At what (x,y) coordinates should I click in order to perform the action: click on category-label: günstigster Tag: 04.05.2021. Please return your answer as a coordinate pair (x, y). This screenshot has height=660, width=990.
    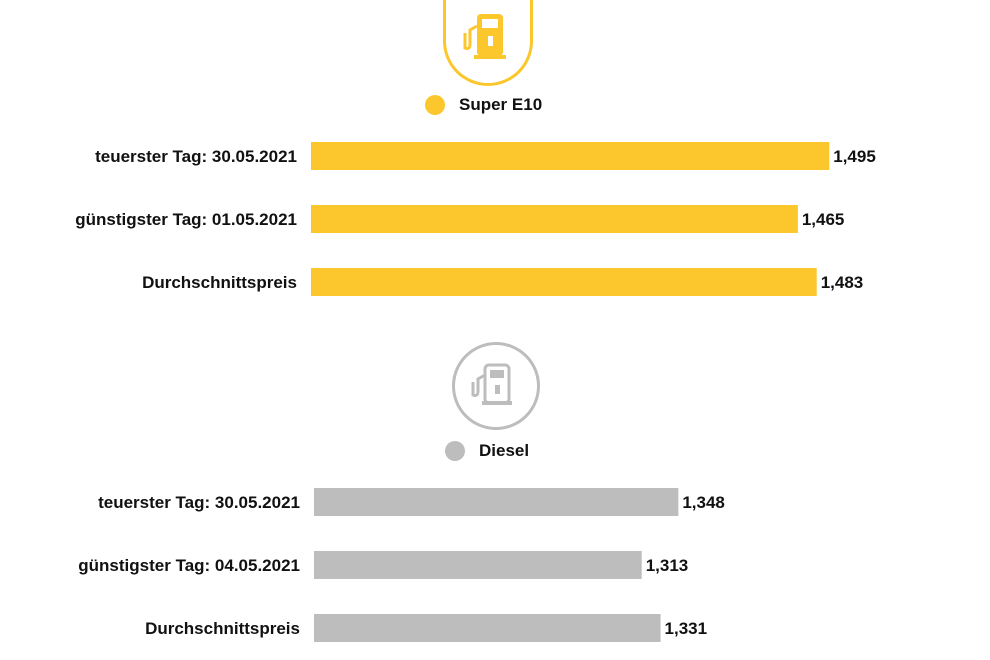
    Looking at the image, I should click on (189, 565).